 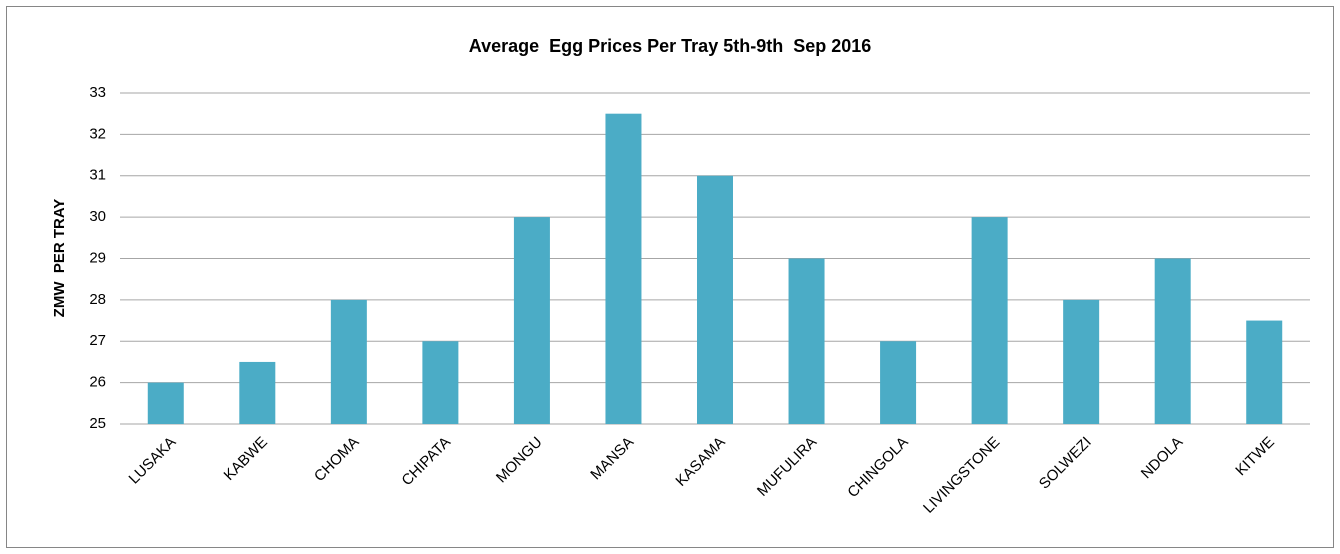 I want to click on y-tick-label: 32, so click(x=97, y=133).